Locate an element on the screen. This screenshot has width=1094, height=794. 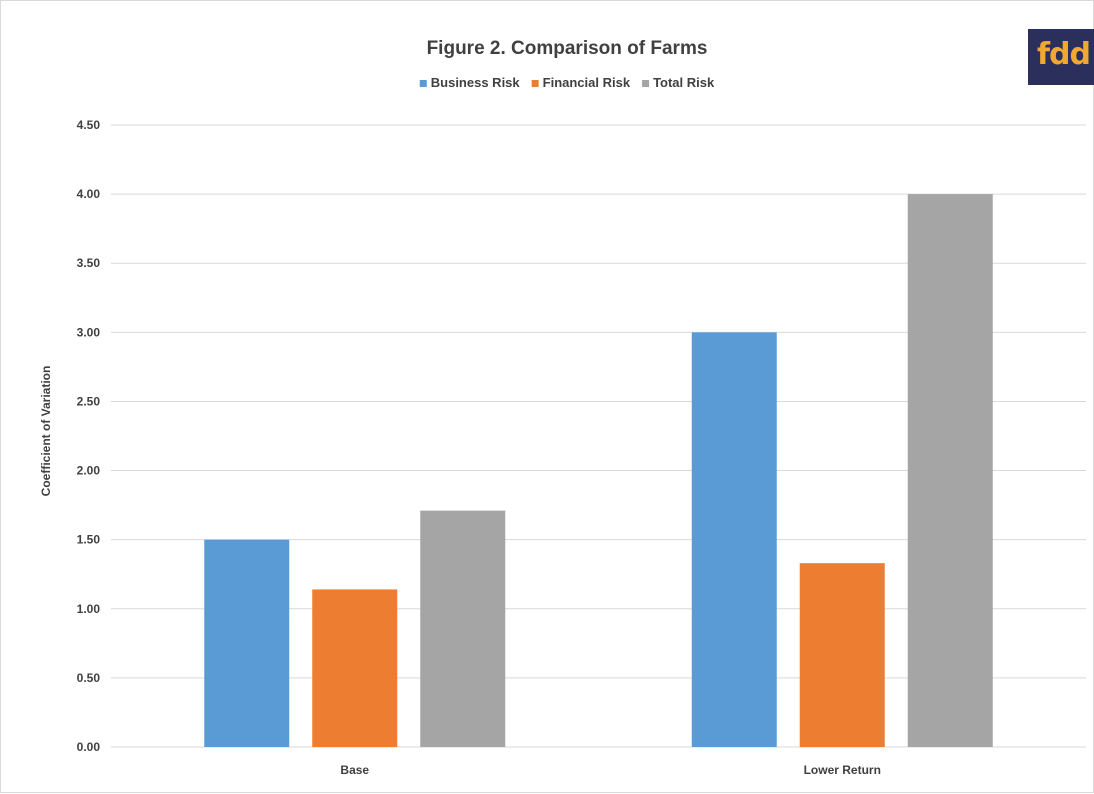
y-tick-label: 0.50 is located at coordinates (89, 678).